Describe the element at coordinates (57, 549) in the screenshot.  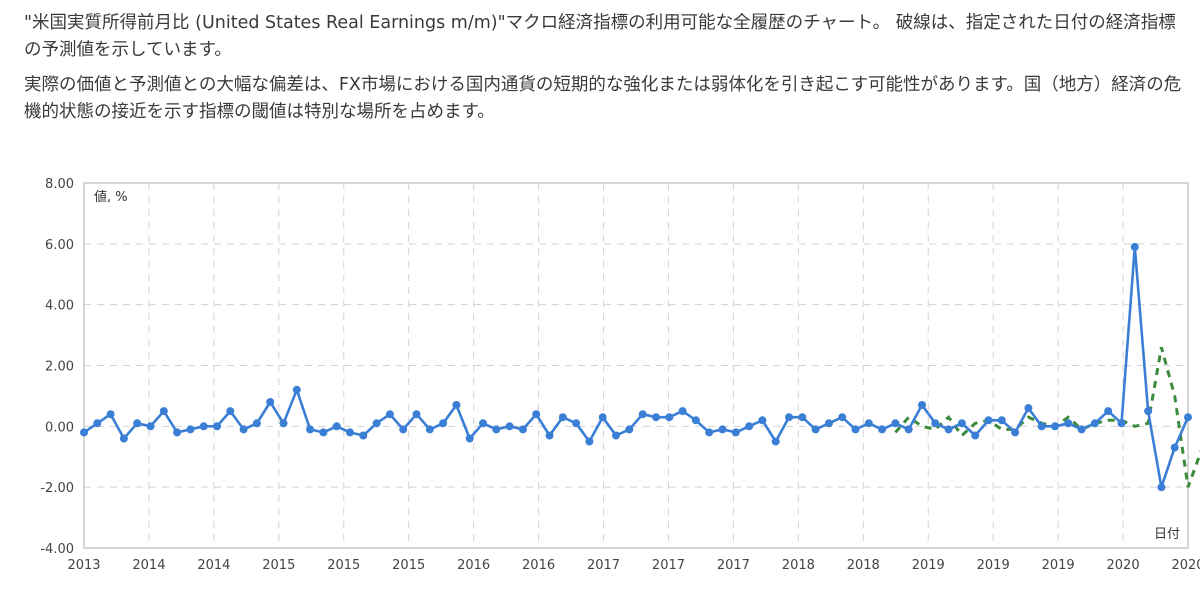
I see `y-tick-label: -4.00` at that location.